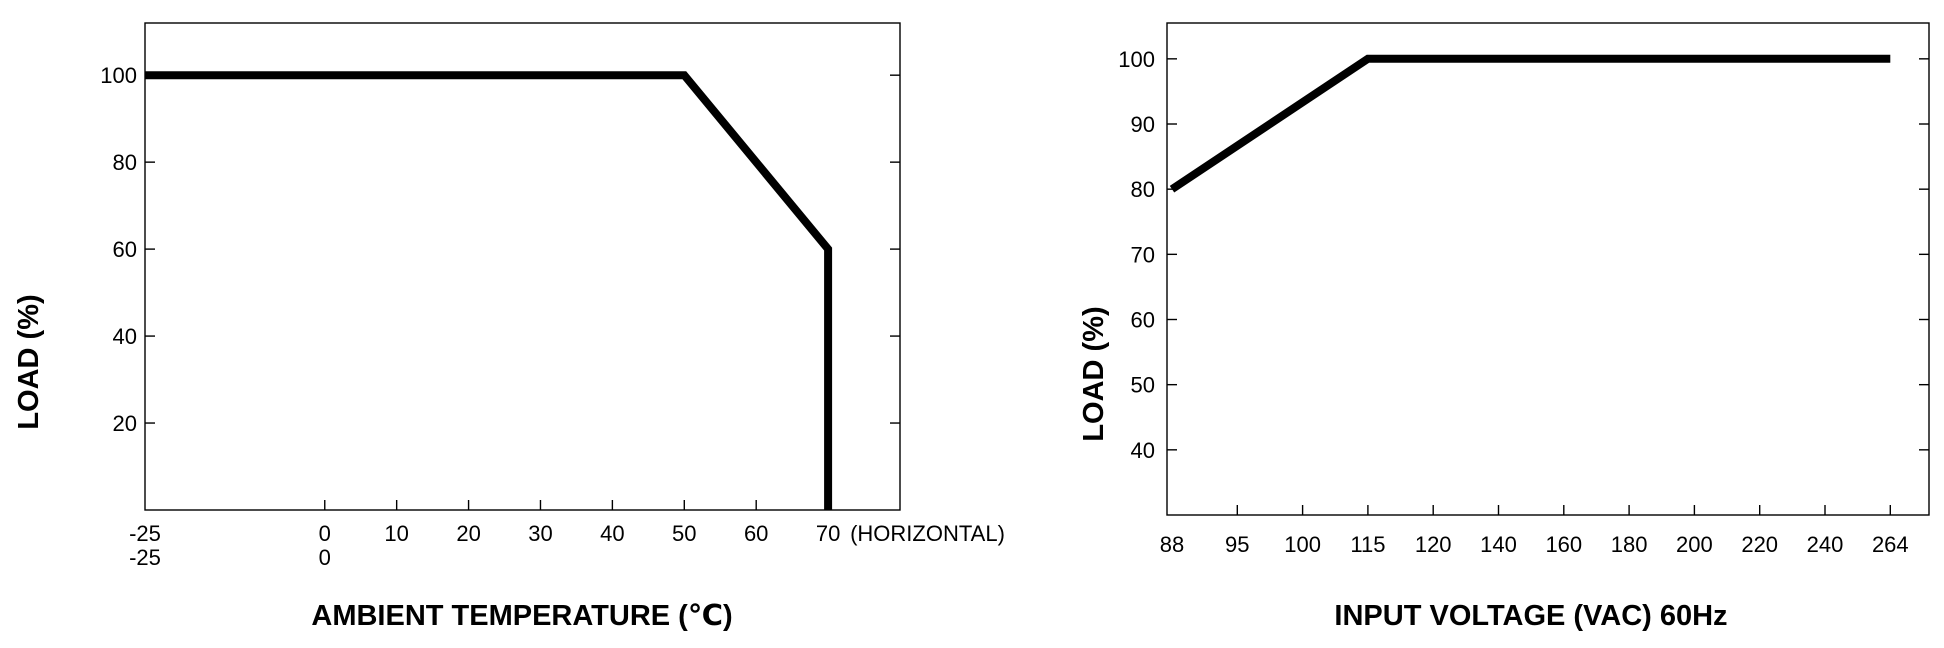  What do you see at coordinates (1890, 544) in the screenshot?
I see `x-tick-label: 264` at bounding box center [1890, 544].